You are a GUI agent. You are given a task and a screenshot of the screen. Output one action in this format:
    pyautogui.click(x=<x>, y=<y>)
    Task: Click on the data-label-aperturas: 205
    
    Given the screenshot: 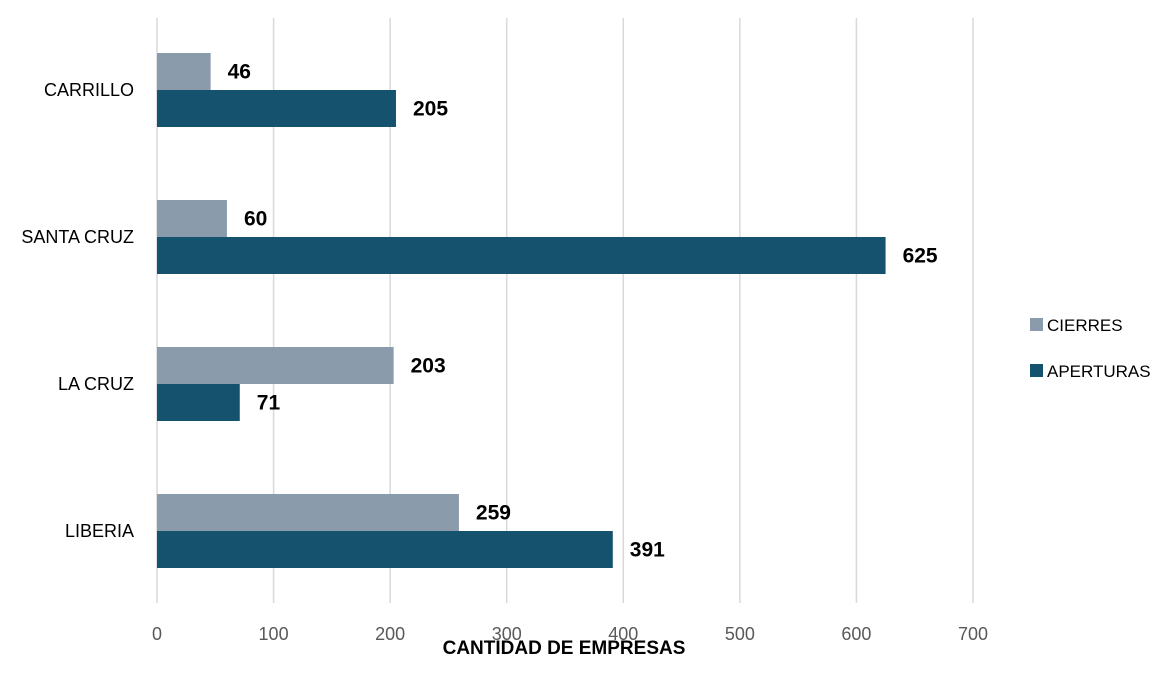 What is the action you would take?
    pyautogui.click(x=430, y=109)
    